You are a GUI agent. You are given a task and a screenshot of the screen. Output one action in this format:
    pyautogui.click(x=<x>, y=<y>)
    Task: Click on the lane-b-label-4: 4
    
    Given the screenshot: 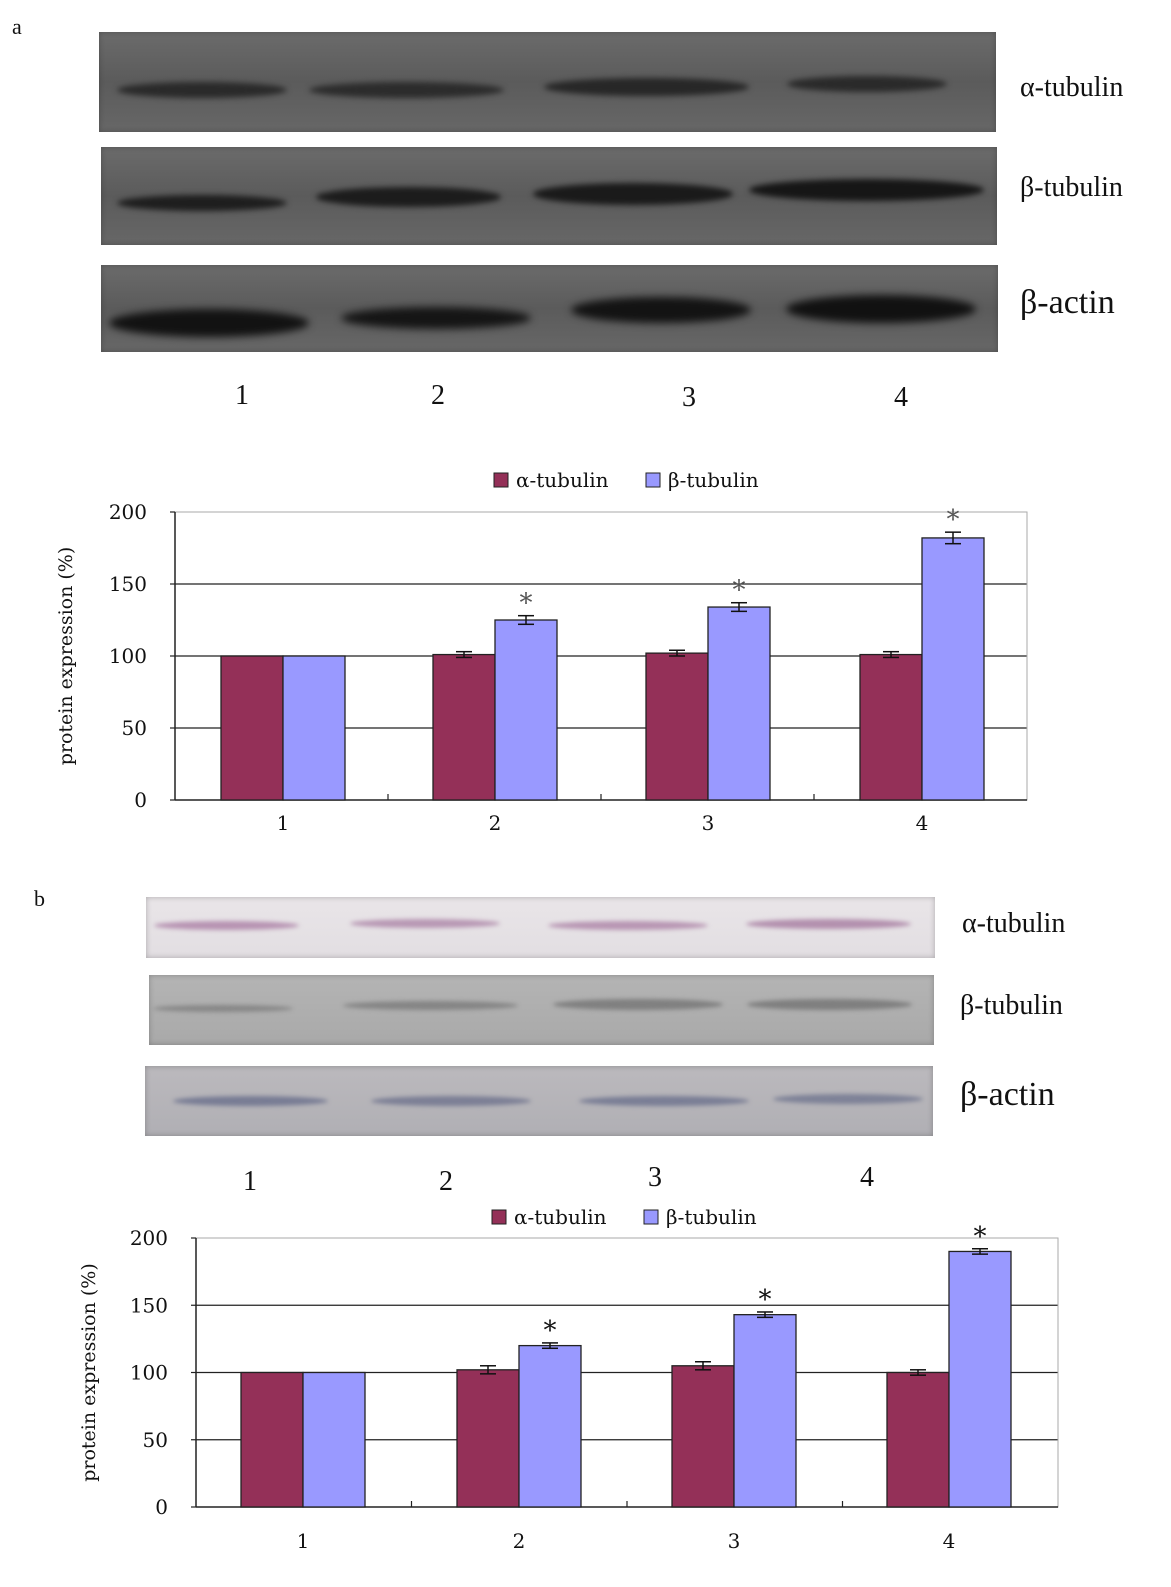 What is the action you would take?
    pyautogui.click(x=867, y=1177)
    